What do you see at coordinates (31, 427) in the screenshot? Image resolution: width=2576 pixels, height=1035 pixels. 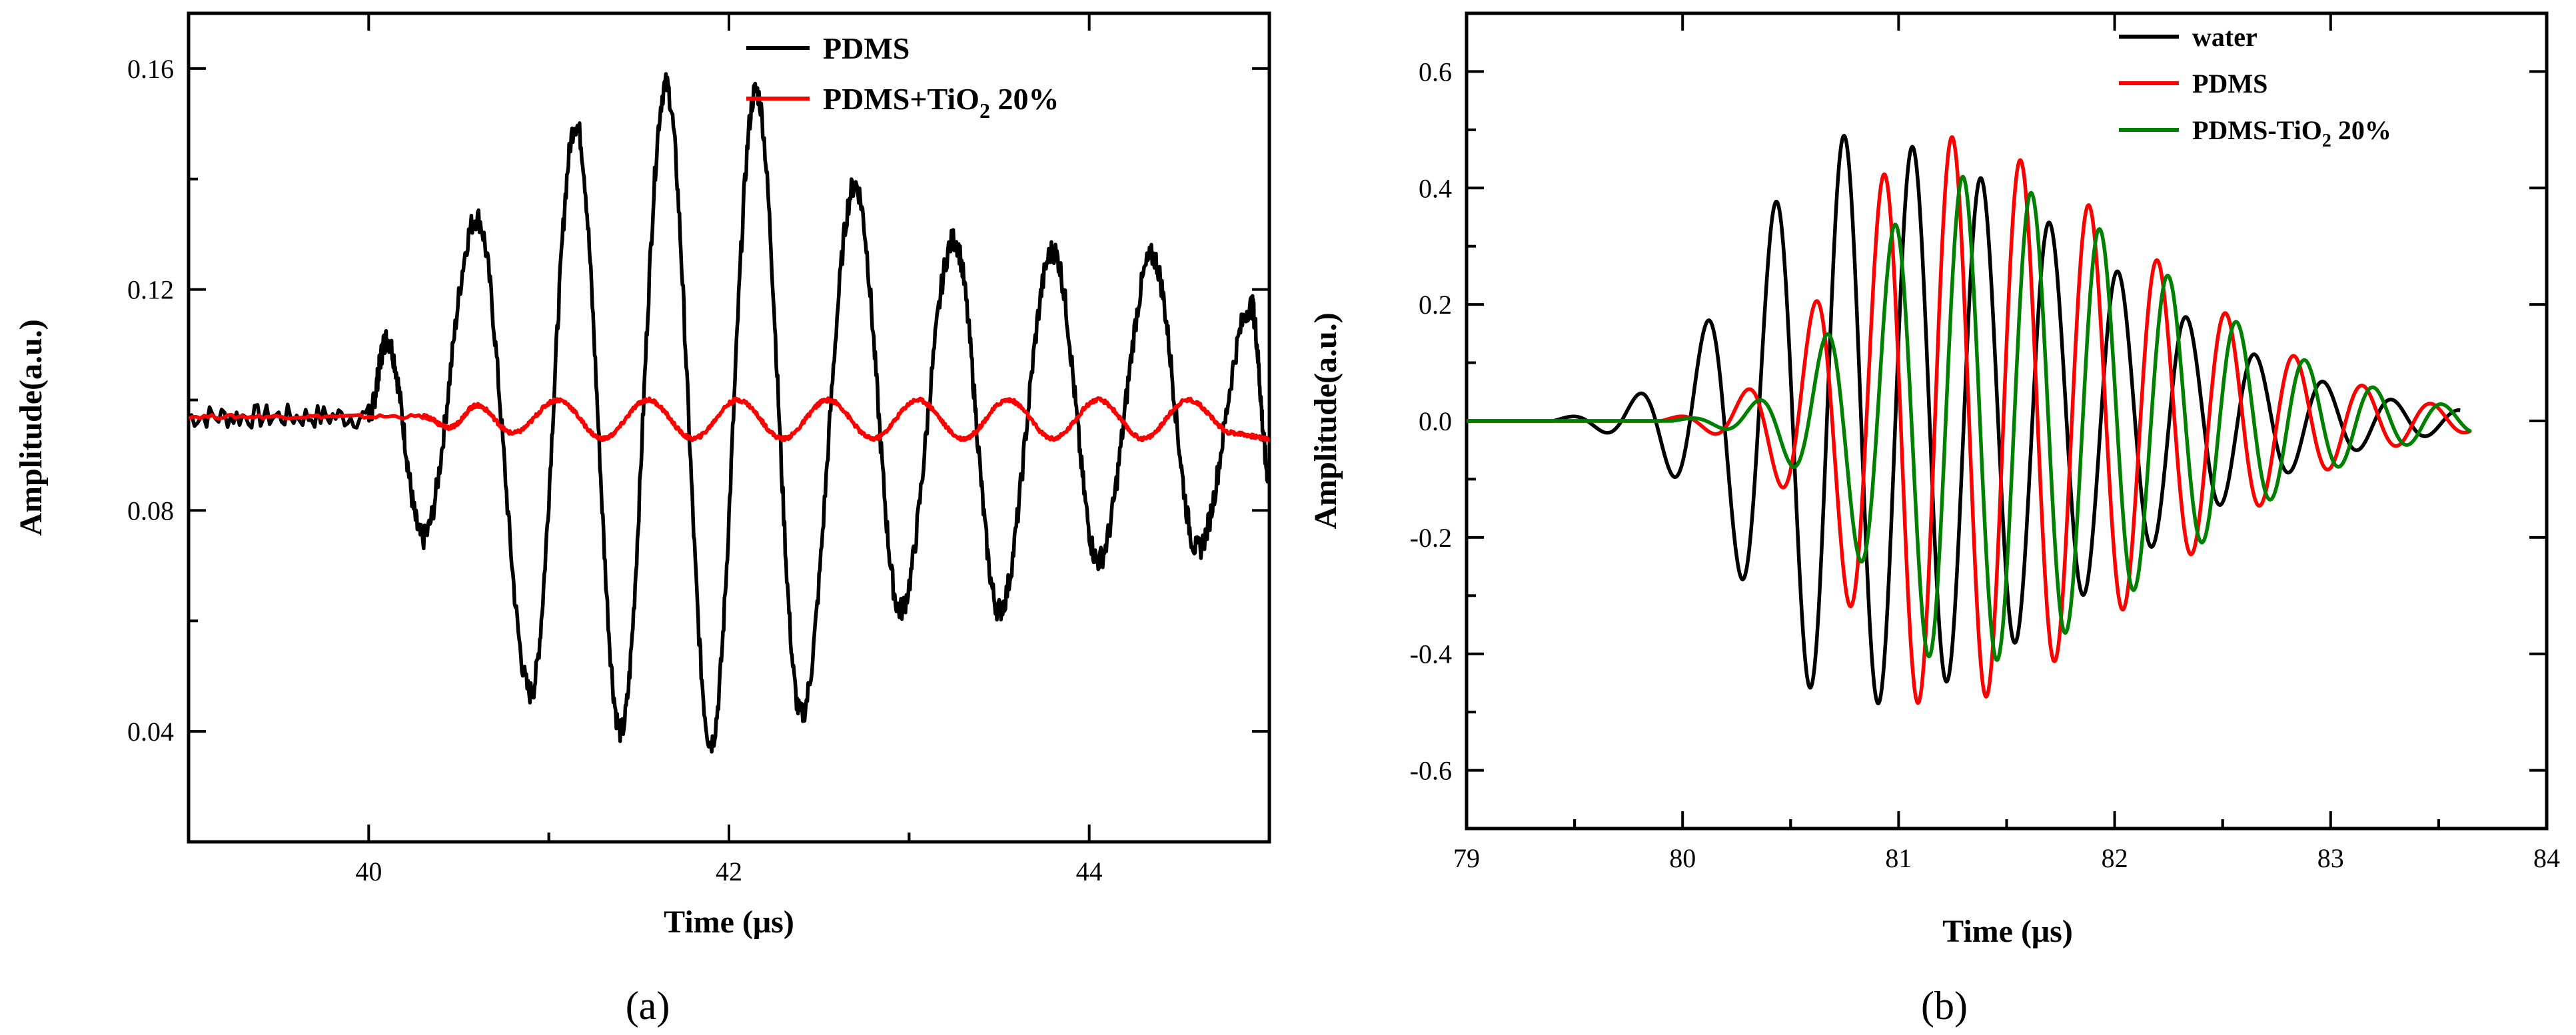 I see `y-axis-title-a: Amplitude(a.u.)` at bounding box center [31, 427].